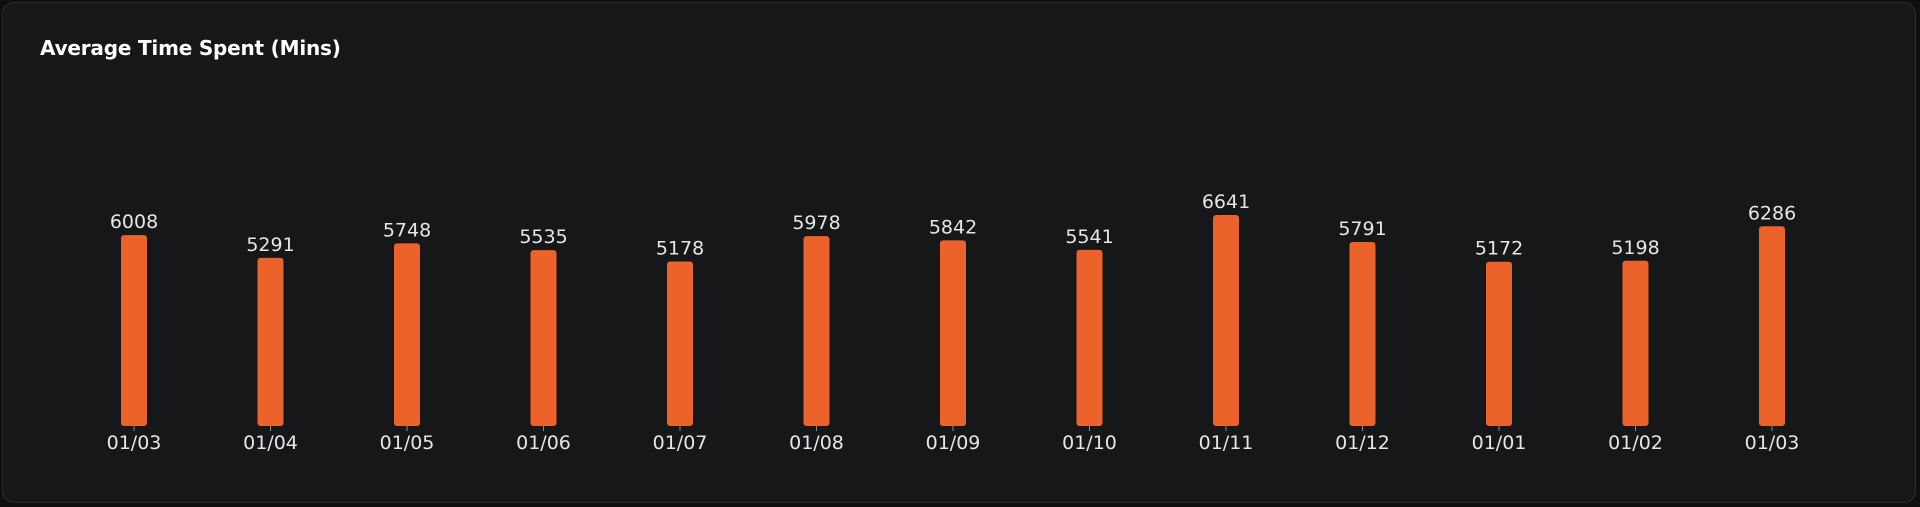  Describe the element at coordinates (1089, 237) in the screenshot. I see `bar-value-label: 5541` at that location.